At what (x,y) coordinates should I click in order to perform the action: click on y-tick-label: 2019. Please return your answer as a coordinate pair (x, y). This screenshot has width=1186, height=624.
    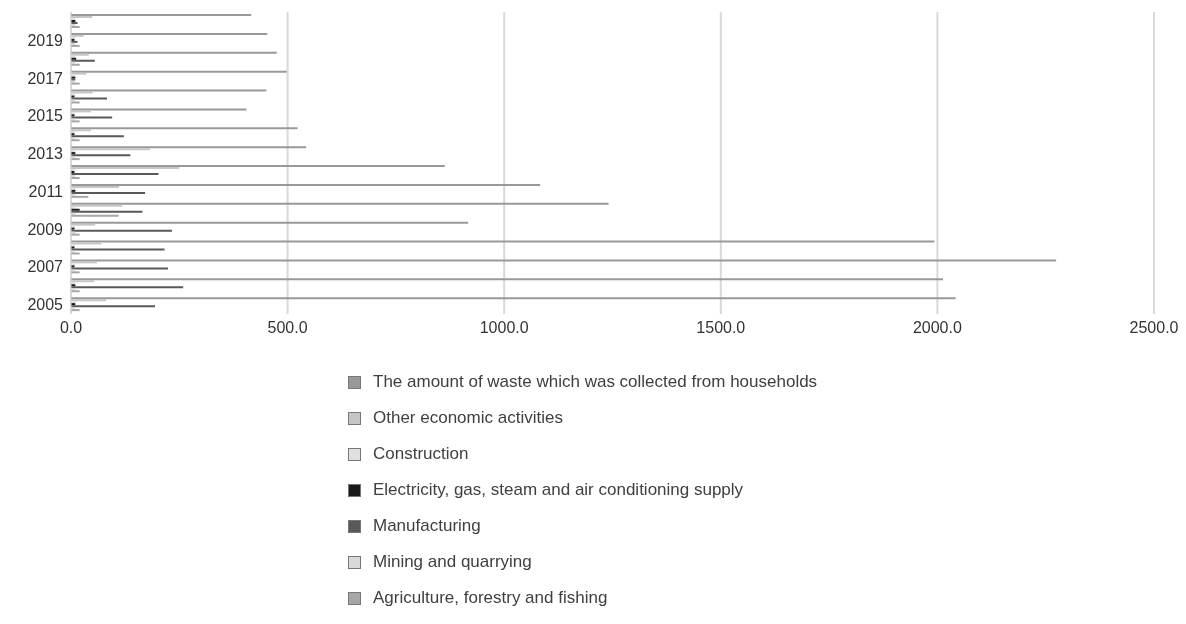
    Looking at the image, I should click on (45, 40).